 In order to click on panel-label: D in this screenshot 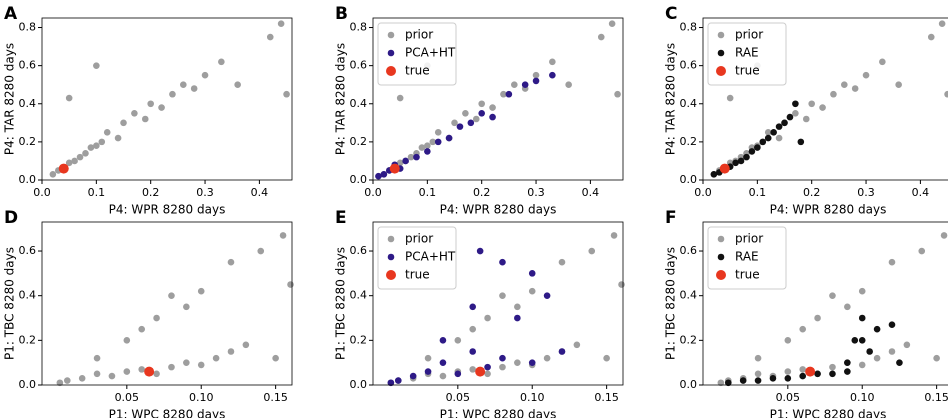, I will do `click(11, 218)`.